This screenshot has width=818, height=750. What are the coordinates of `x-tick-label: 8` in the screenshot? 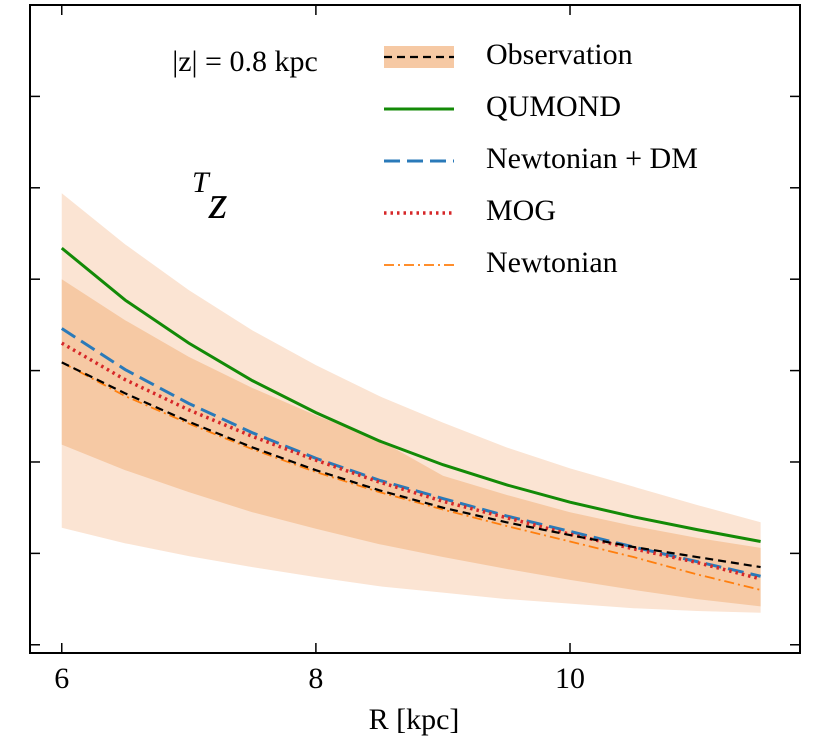 It's located at (315, 678).